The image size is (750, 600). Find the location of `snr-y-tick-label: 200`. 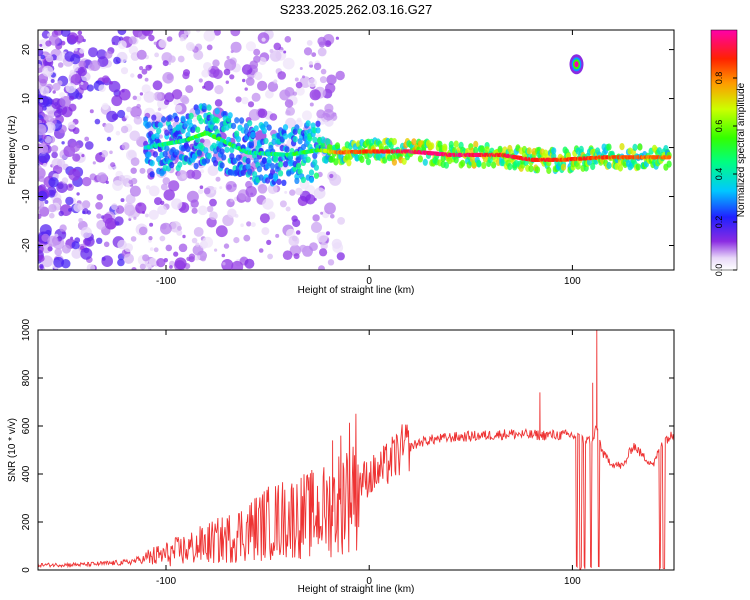

snr-y-tick-label: 200 is located at coordinates (26, 521).